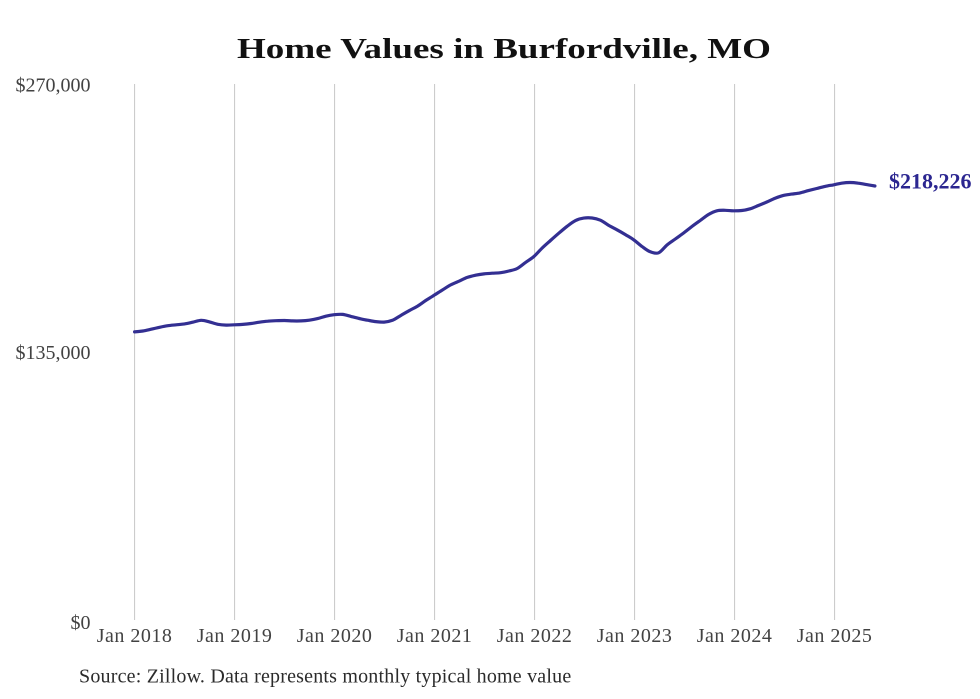 Image resolution: width=980 pixels, height=699 pixels. What do you see at coordinates (504, 49) in the screenshot?
I see `svg-text:Home Values in Burfordville, M: Home Values in Burfordville, MO` at bounding box center [504, 49].